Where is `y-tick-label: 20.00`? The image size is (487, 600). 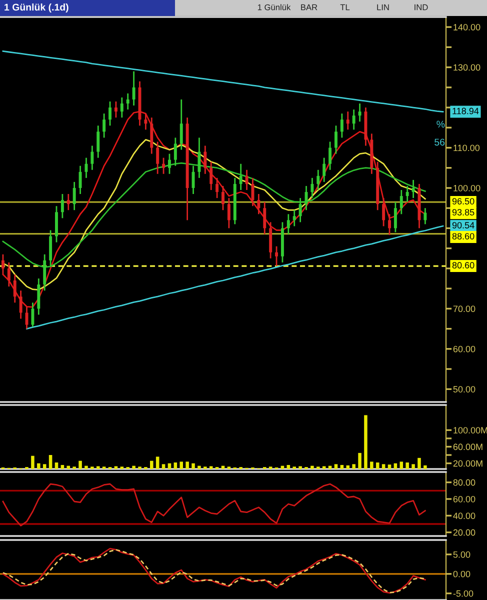 y-tick-label: 20.00 is located at coordinates (464, 532).